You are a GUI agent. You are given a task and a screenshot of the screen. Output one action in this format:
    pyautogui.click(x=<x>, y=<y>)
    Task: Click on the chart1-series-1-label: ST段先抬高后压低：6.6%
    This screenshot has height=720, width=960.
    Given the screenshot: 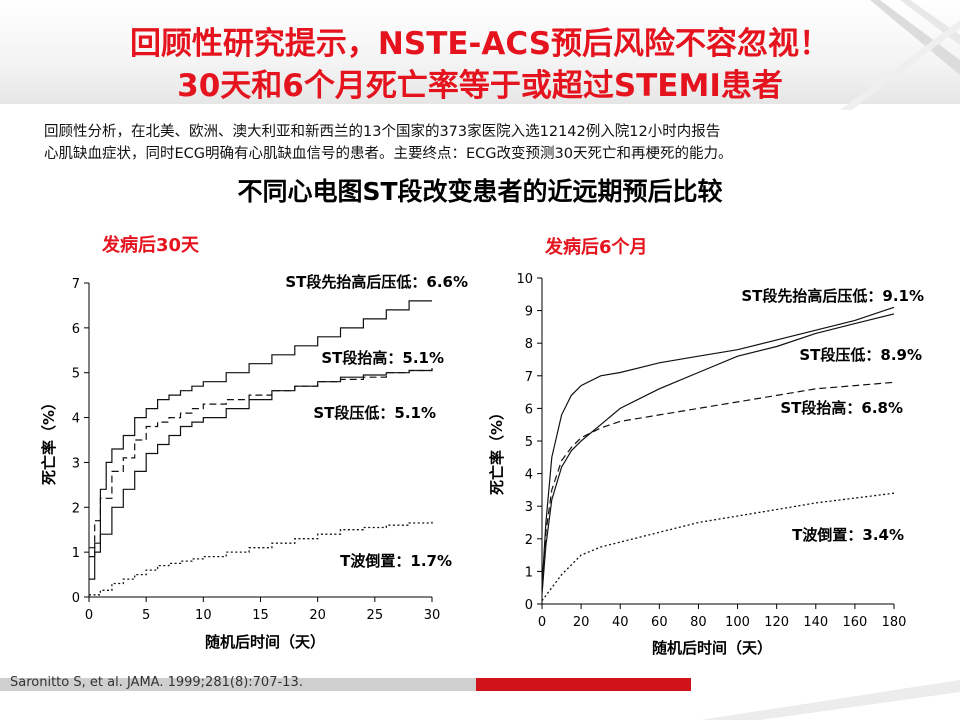 What is the action you would take?
    pyautogui.click(x=376, y=282)
    